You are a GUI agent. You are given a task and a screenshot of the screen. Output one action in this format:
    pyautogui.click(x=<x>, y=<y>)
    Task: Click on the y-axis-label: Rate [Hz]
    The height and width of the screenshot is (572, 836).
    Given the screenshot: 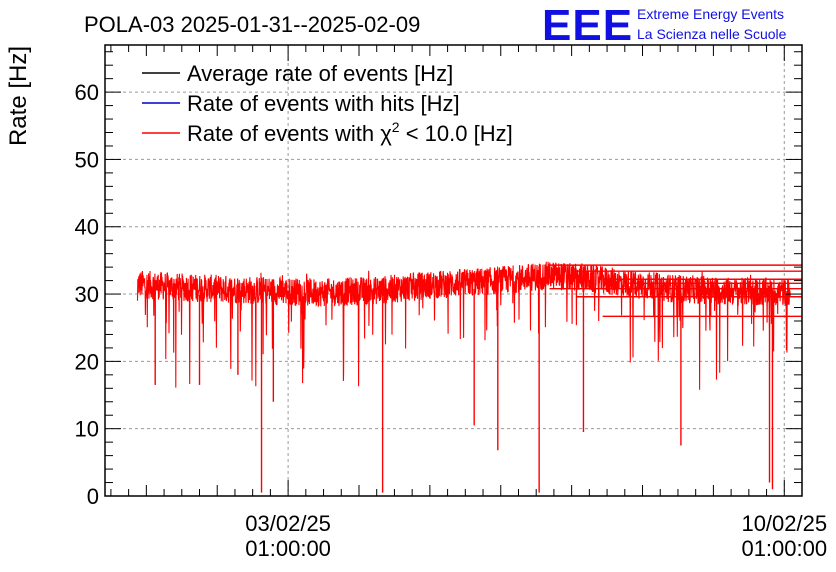 What is the action you would take?
    pyautogui.click(x=18, y=96)
    